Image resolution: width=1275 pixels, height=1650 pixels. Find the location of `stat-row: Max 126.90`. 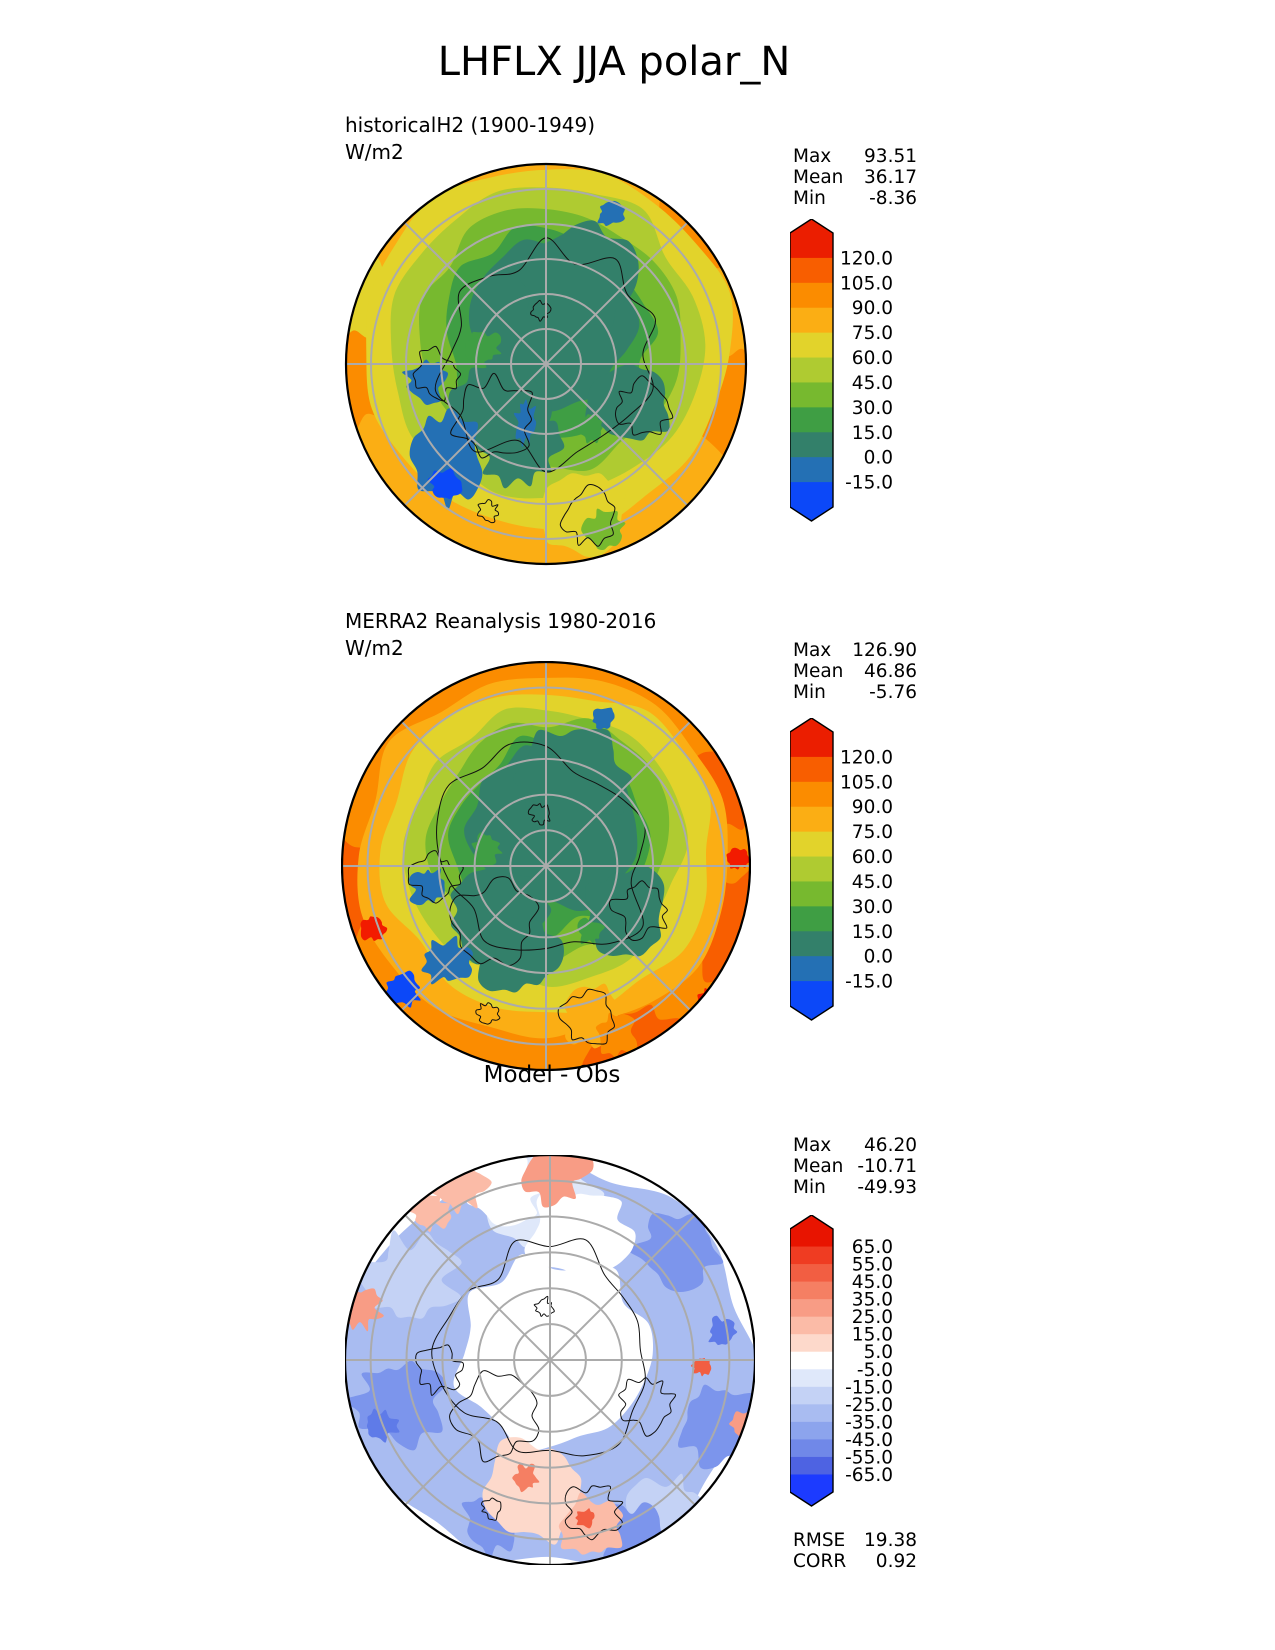

stat-row: Max 126.90 is located at coordinates (855, 650).